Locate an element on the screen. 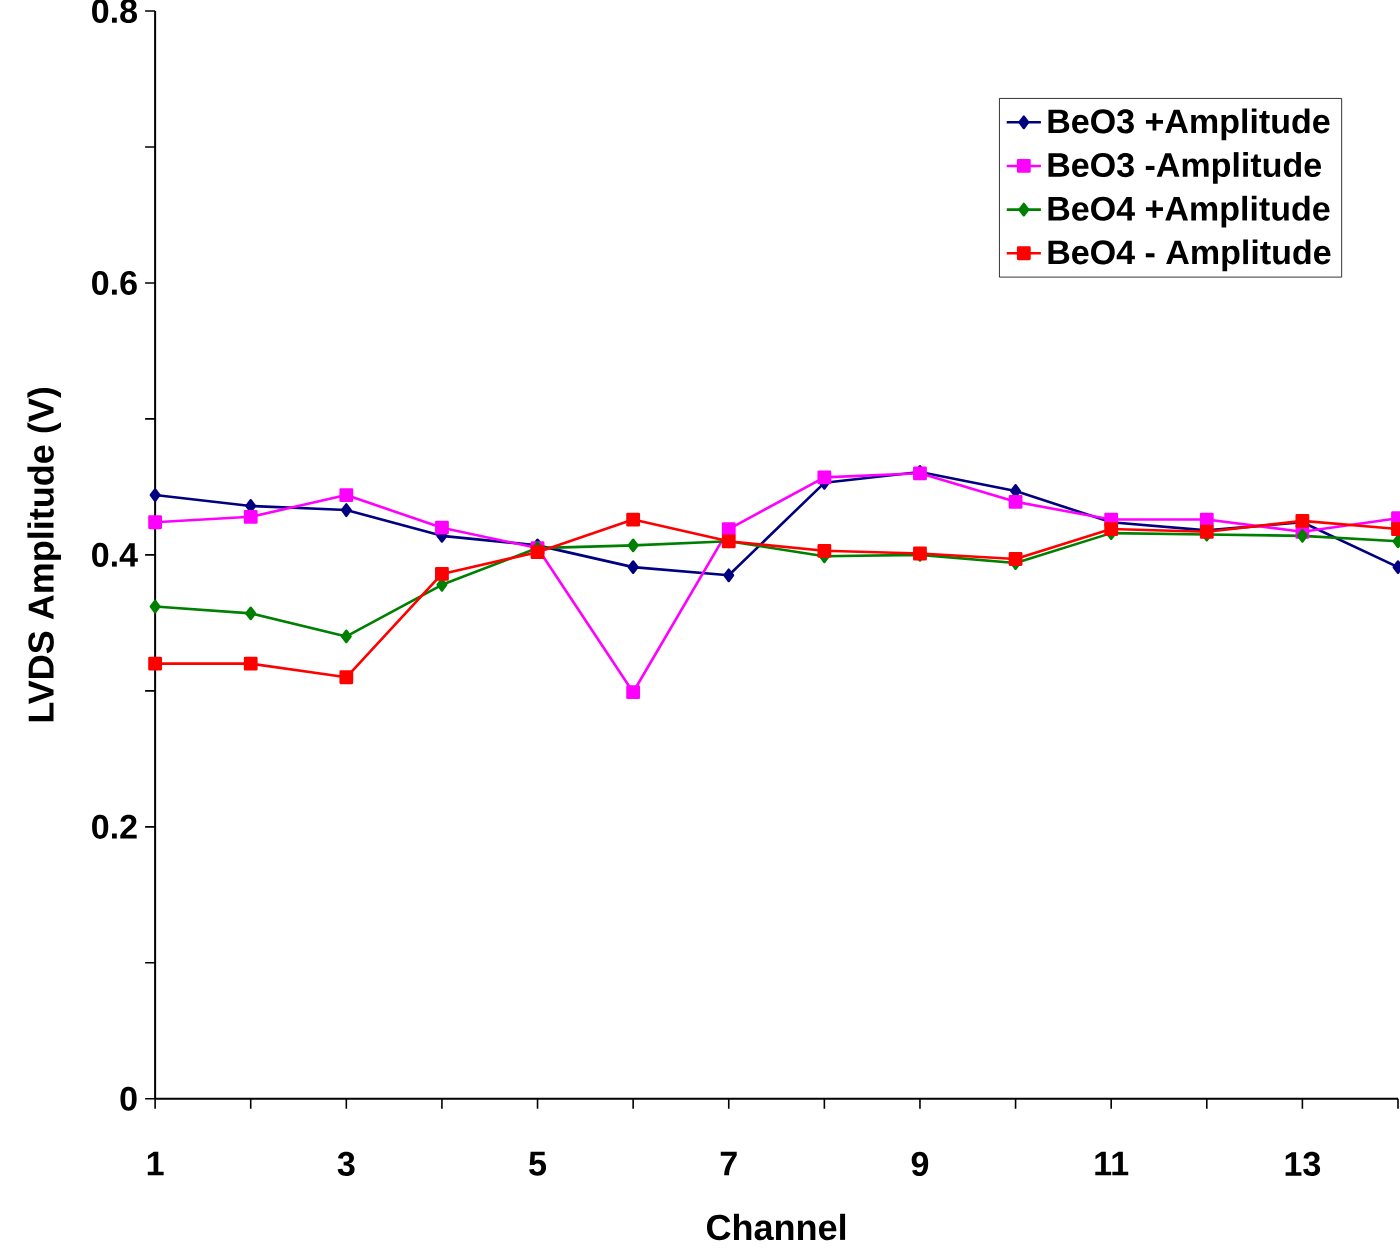 The image size is (1400, 1248). x-tick-label: 5 is located at coordinates (538, 1163).